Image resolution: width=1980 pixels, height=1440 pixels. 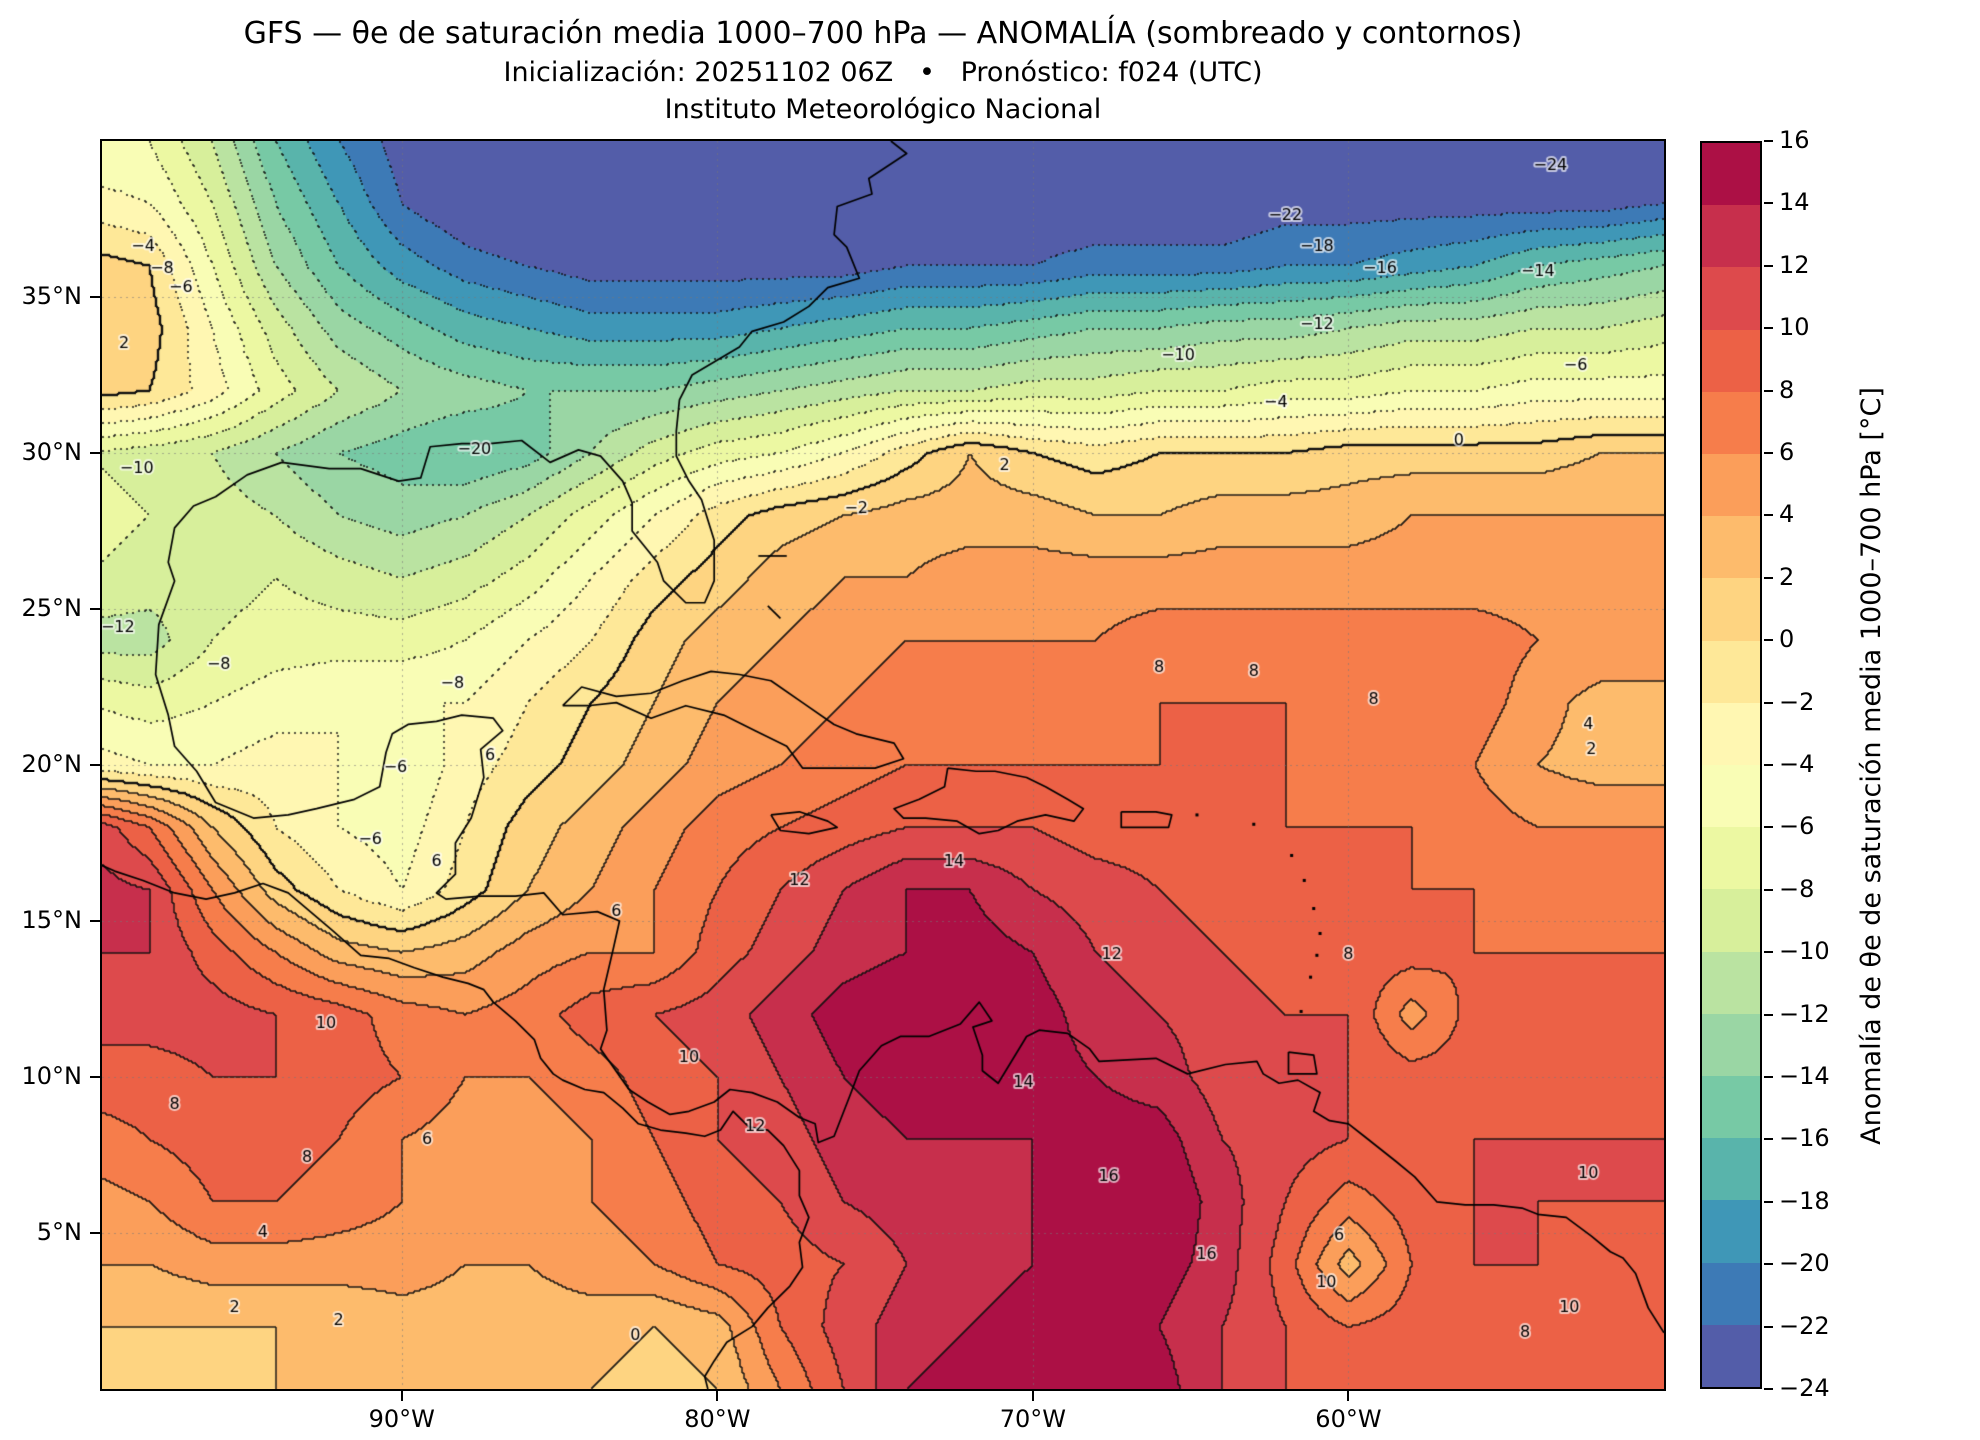 I want to click on colorbar-tick-label: 14, so click(x=1794, y=202).